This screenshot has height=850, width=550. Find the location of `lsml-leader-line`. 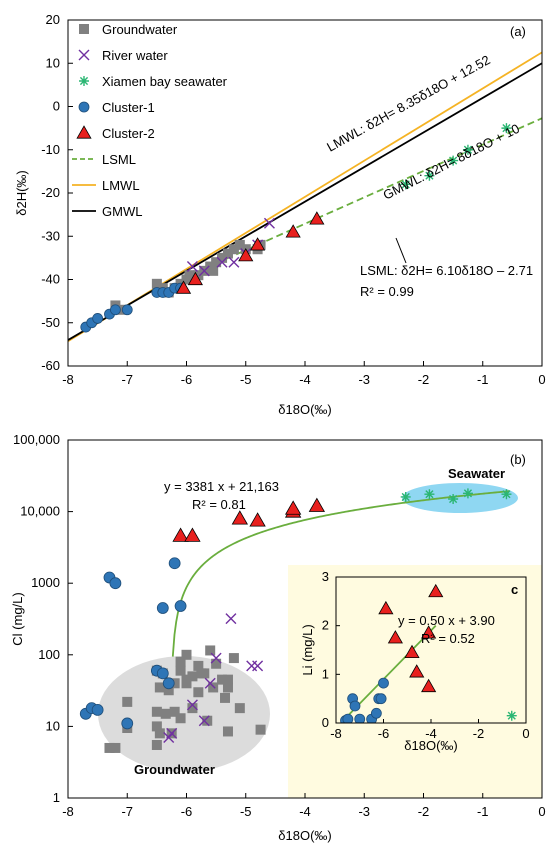

lsml-leader-line is located at coordinates (401, 250).